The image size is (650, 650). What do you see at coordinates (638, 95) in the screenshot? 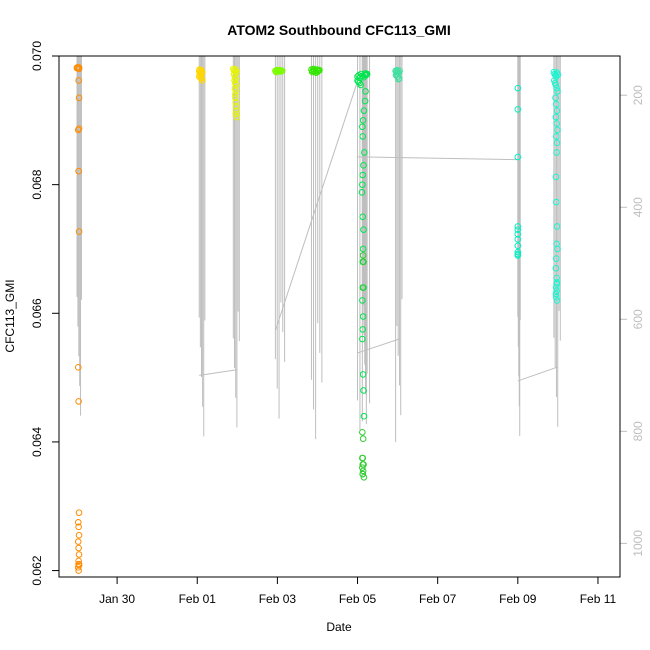
I see `y2-tick-label: 200` at bounding box center [638, 95].